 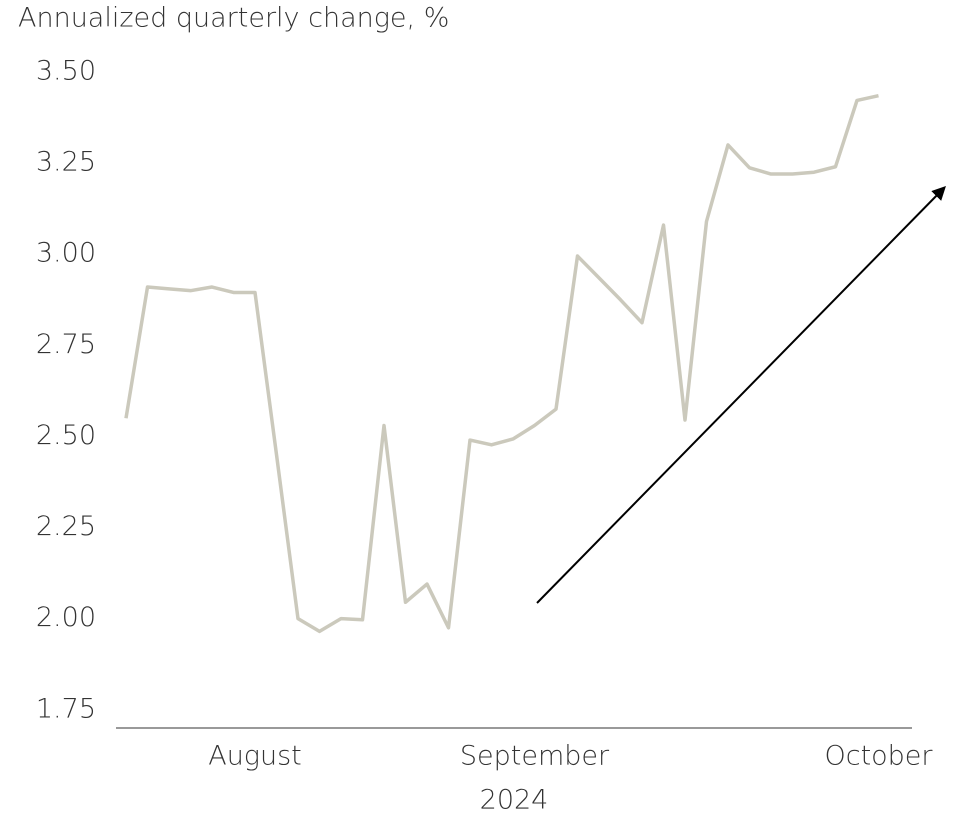 I want to click on x-tick-label: September, so click(x=535, y=756).